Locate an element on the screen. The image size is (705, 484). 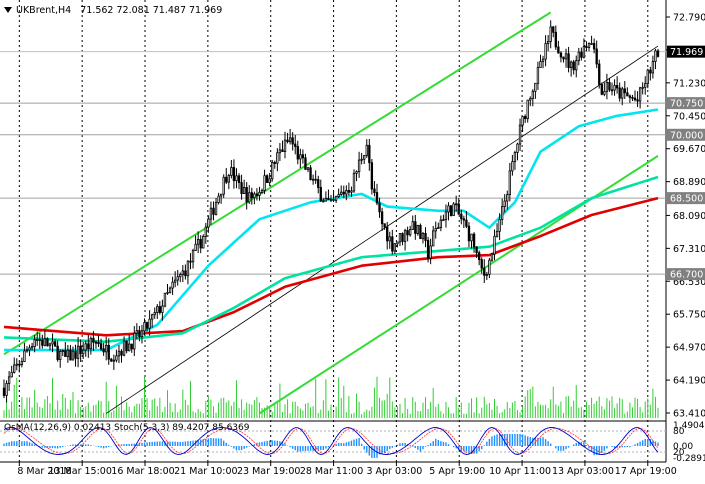
header-arrow-icon is located at coordinates (8, 10).